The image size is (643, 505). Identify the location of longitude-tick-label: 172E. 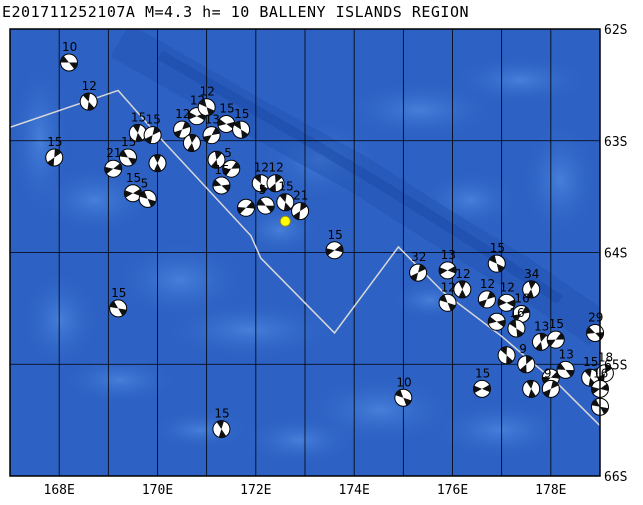
(255, 490).